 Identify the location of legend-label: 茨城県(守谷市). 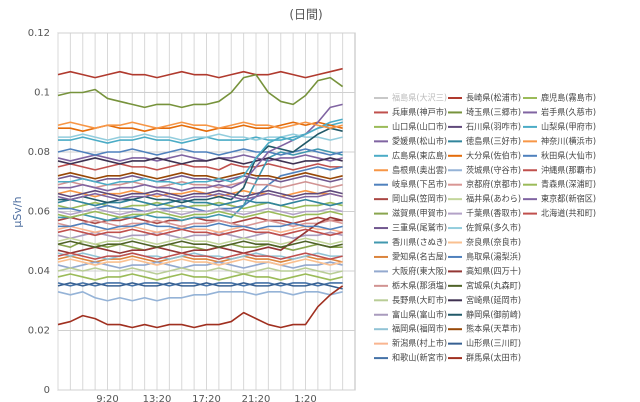
(493, 170).